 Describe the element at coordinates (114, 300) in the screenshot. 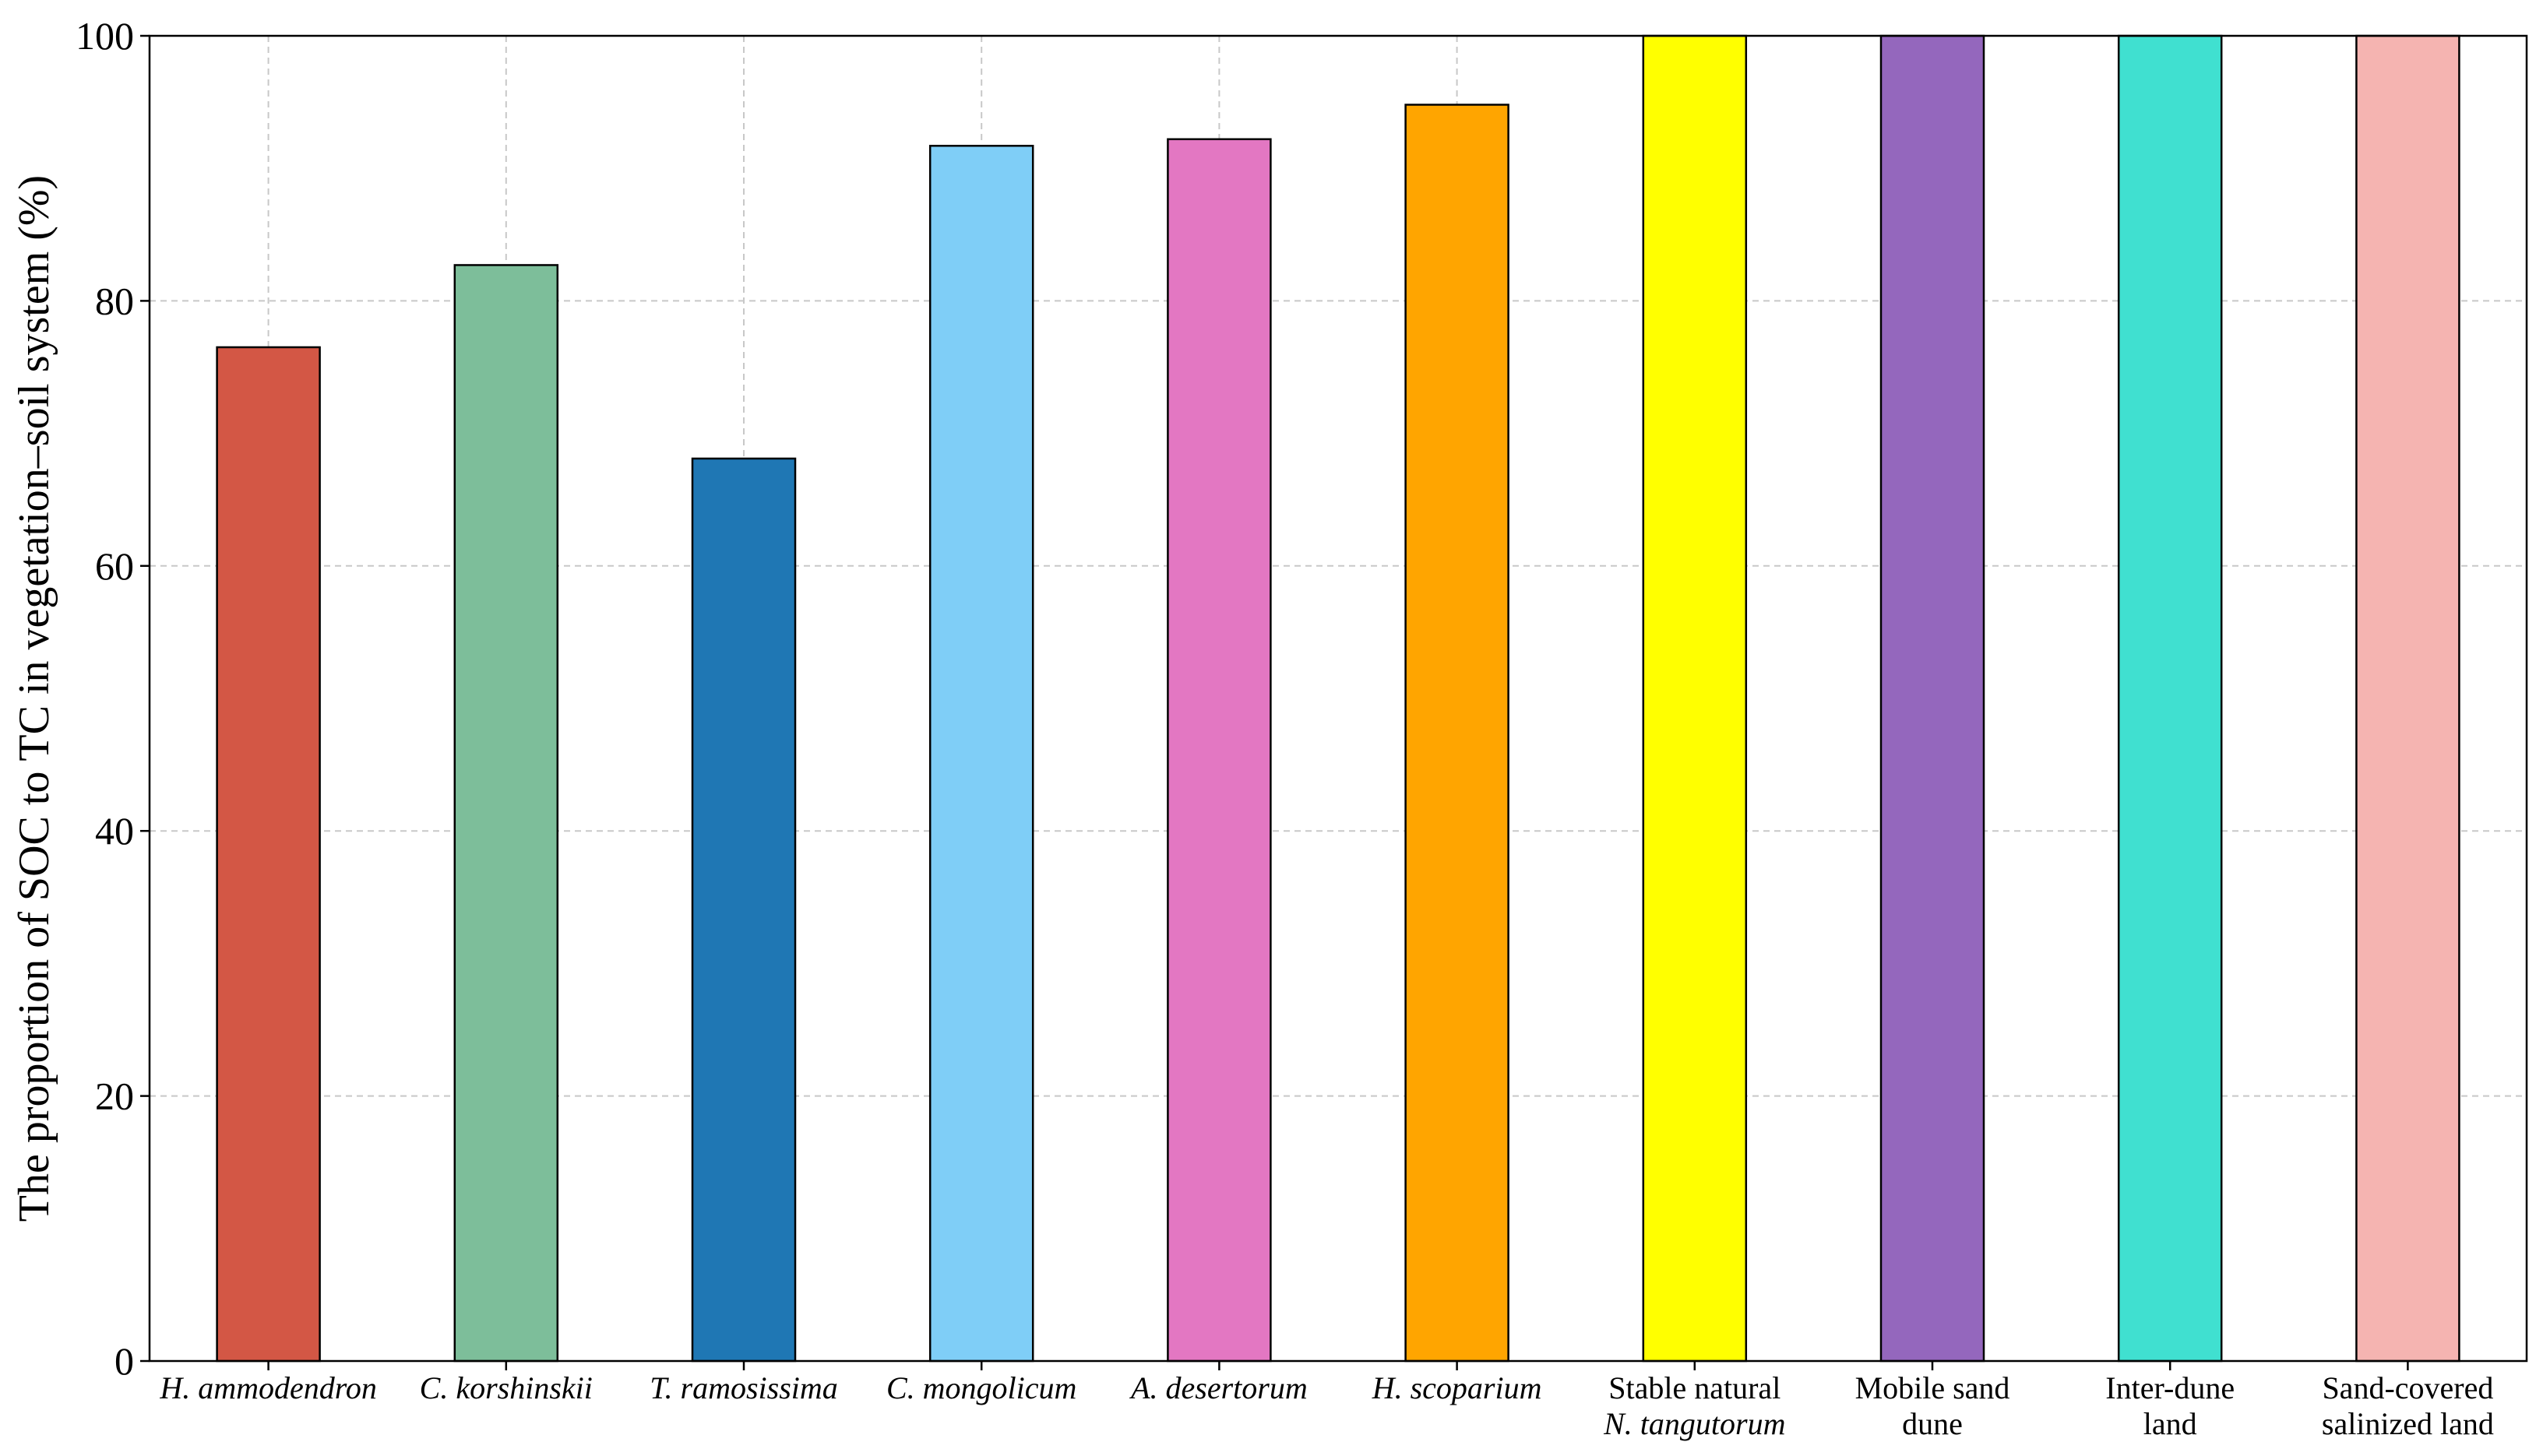

I see `y-tick-label: 80` at that location.